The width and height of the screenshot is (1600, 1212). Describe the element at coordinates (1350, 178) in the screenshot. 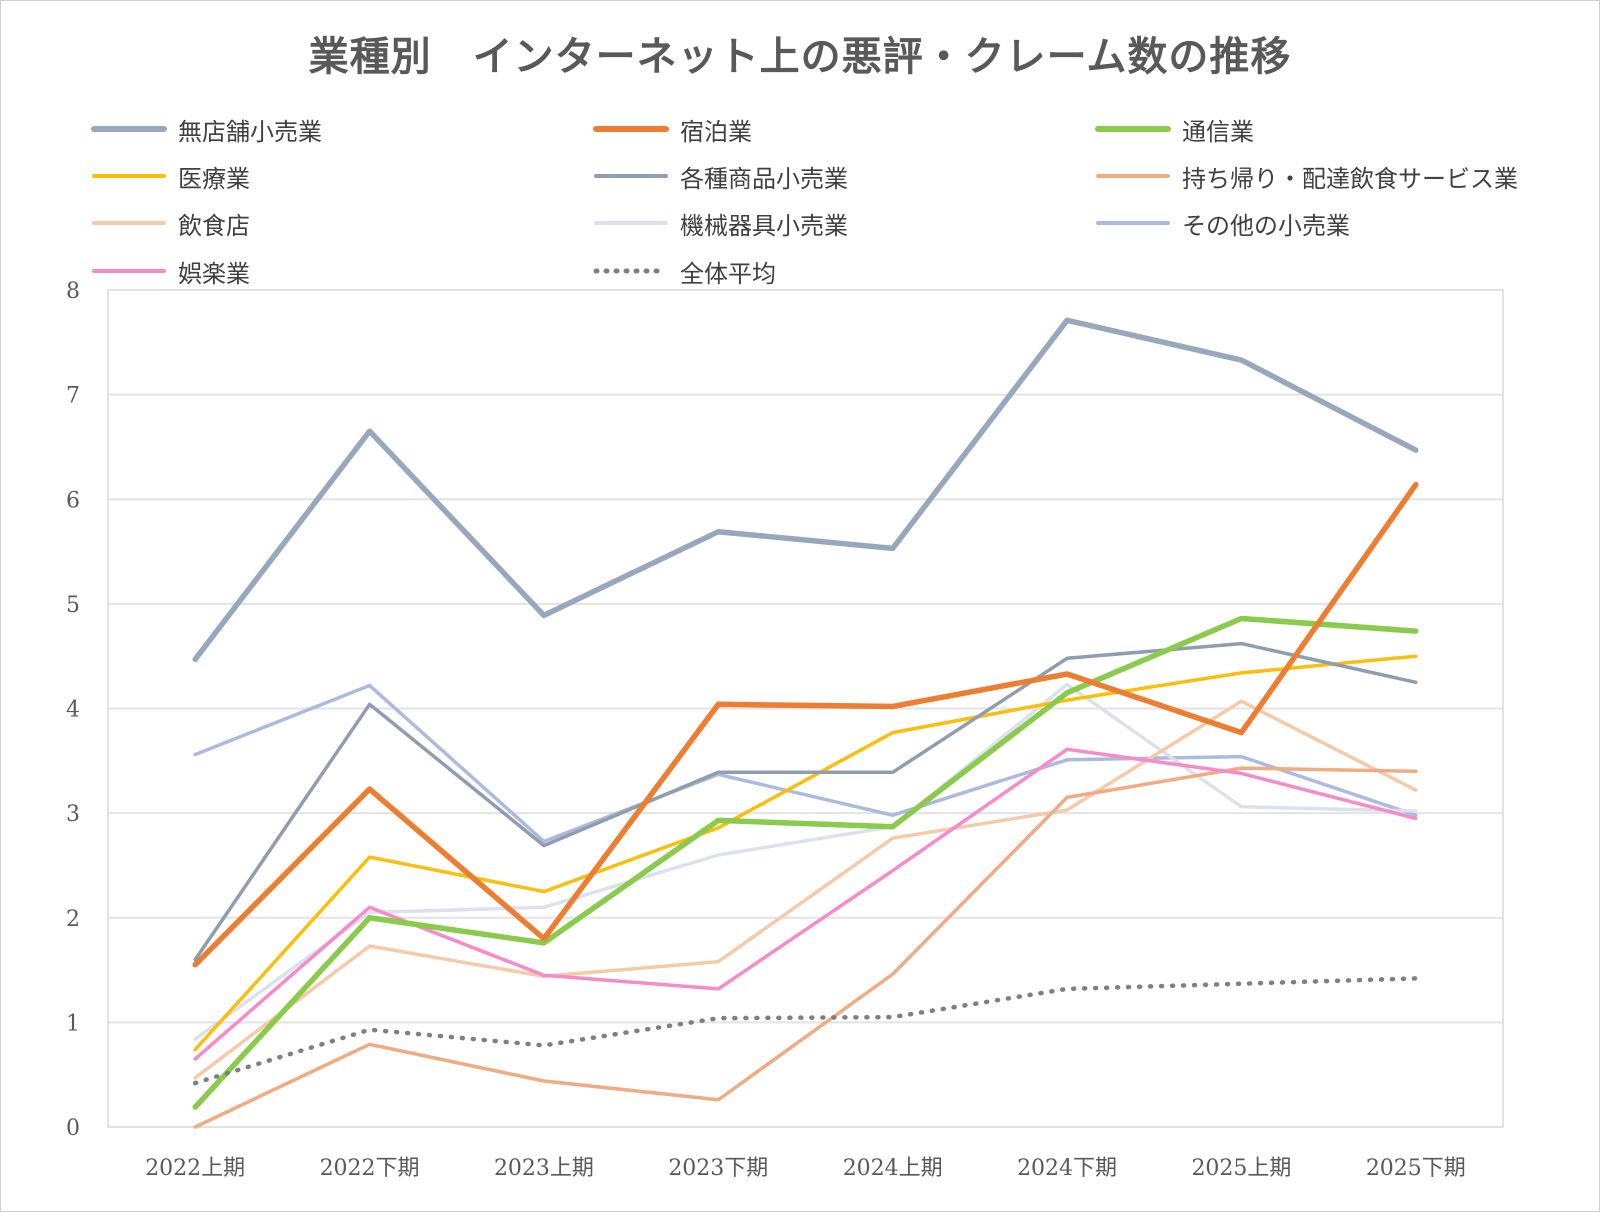

I see `legend-label: 持ち帰り・配達飲食サービス業` at that location.